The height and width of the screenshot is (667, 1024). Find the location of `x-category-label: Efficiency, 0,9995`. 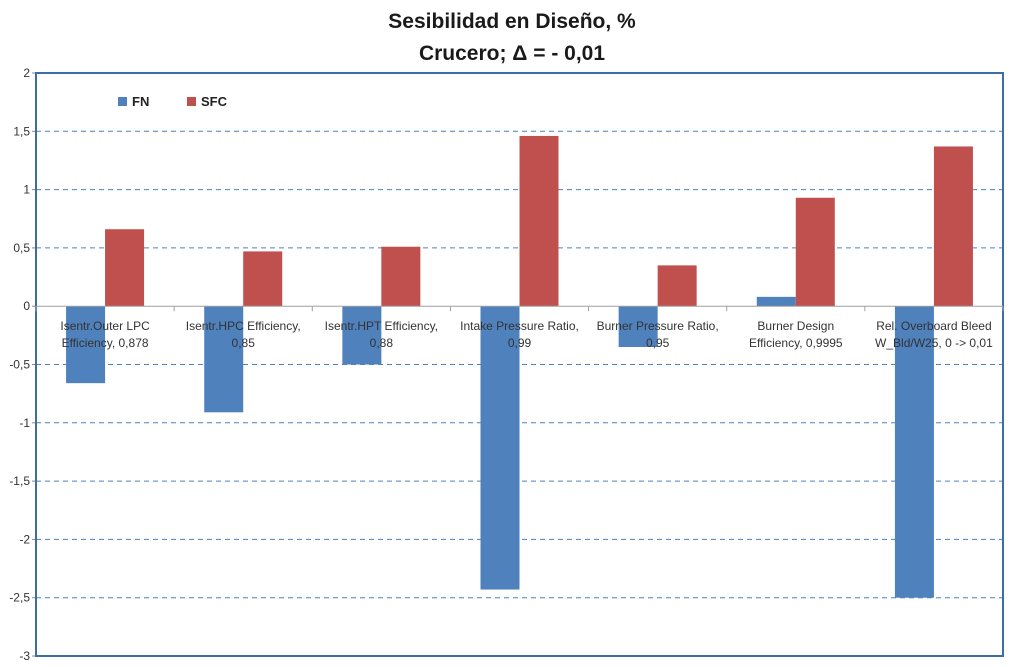

x-category-label: Efficiency, 0,9995 is located at coordinates (796, 343).